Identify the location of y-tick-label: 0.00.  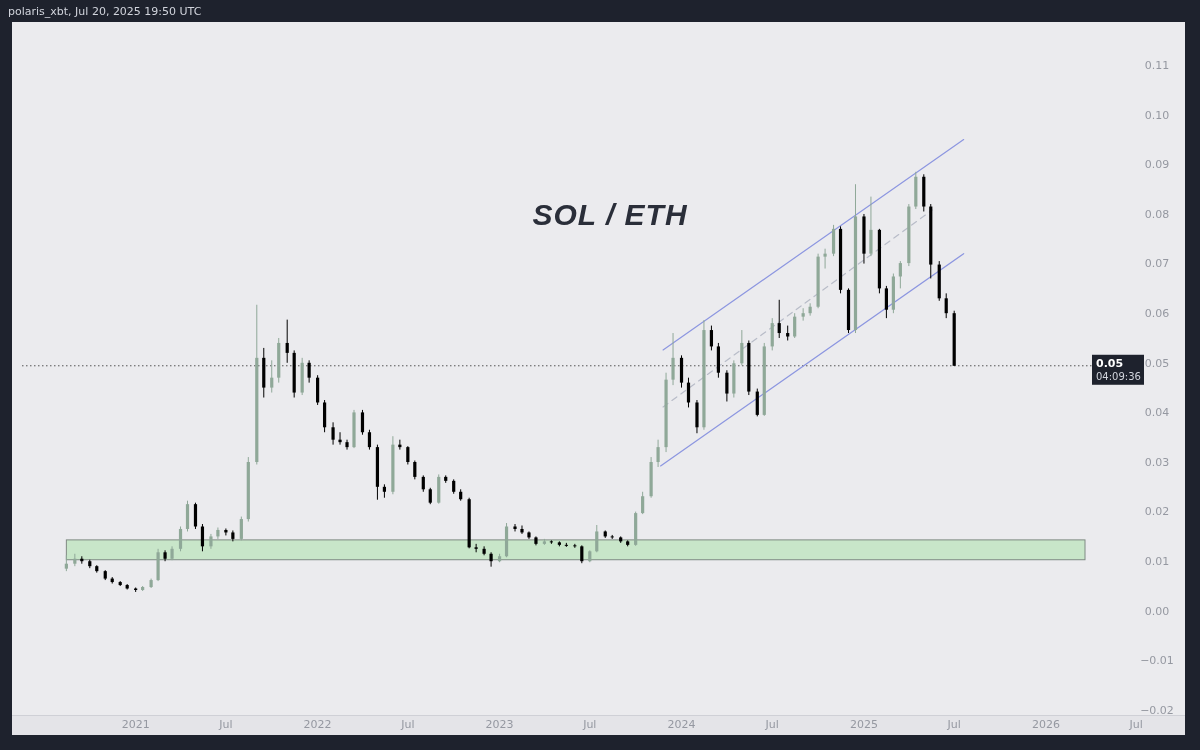
(1157, 611).